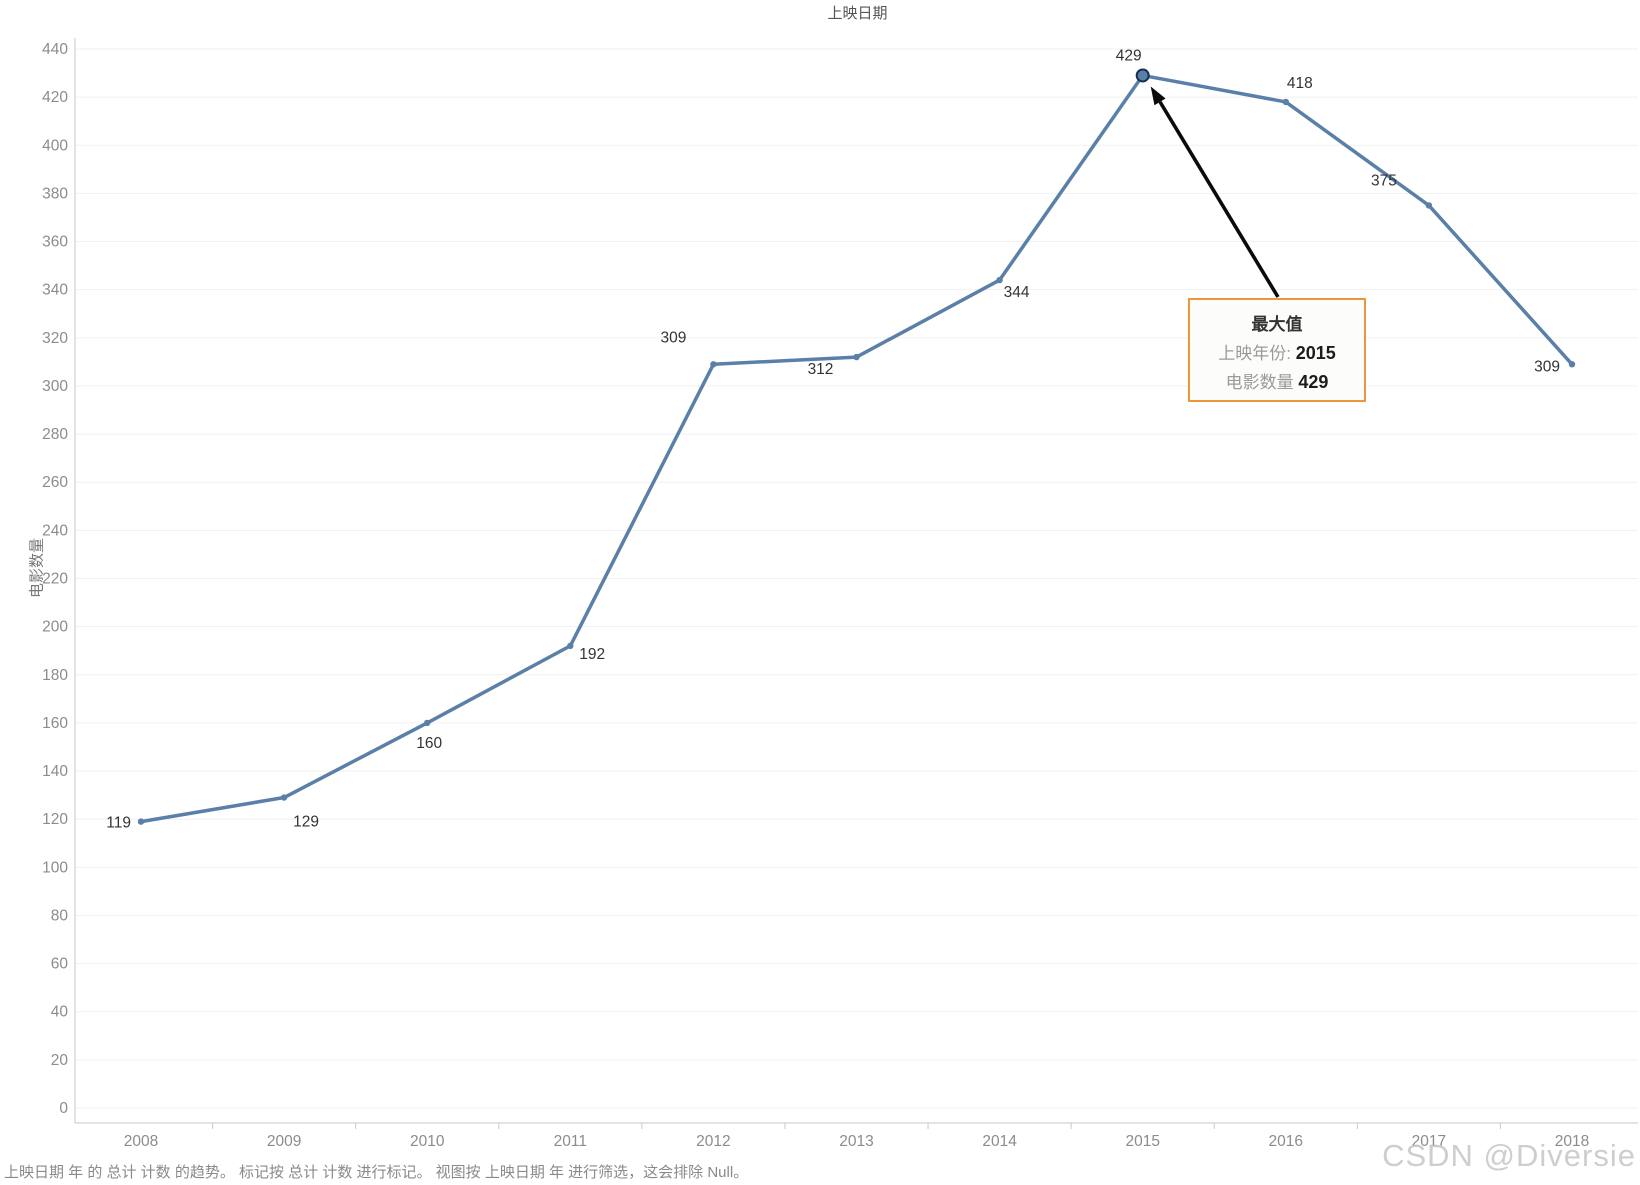 The height and width of the screenshot is (1185, 1640). I want to click on x-tick-label: 2008, so click(141, 1141).